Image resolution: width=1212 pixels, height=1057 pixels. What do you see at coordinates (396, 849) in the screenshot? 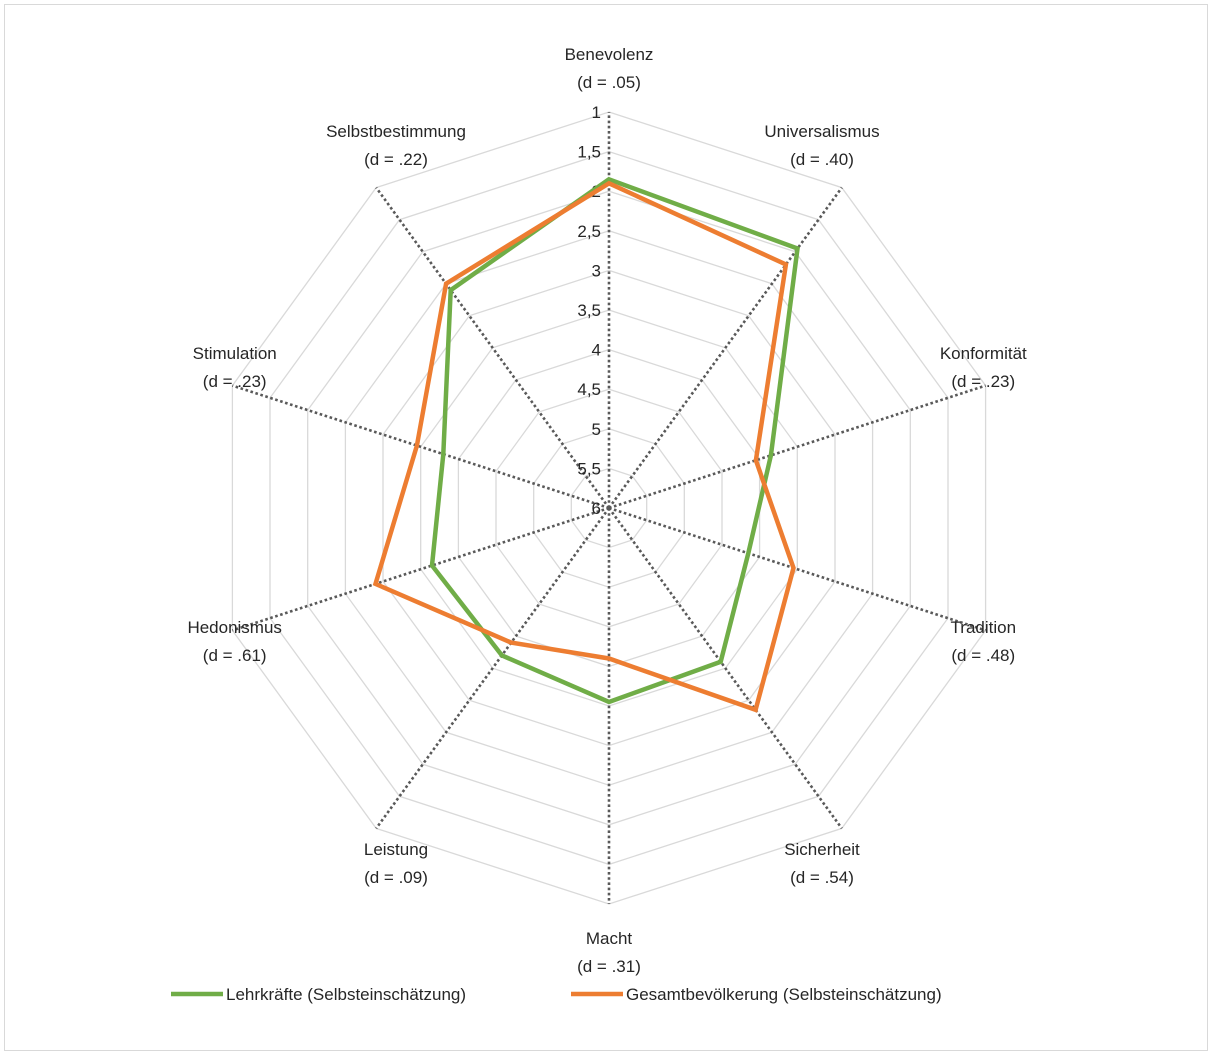
I see `category-name: Leistung` at bounding box center [396, 849].